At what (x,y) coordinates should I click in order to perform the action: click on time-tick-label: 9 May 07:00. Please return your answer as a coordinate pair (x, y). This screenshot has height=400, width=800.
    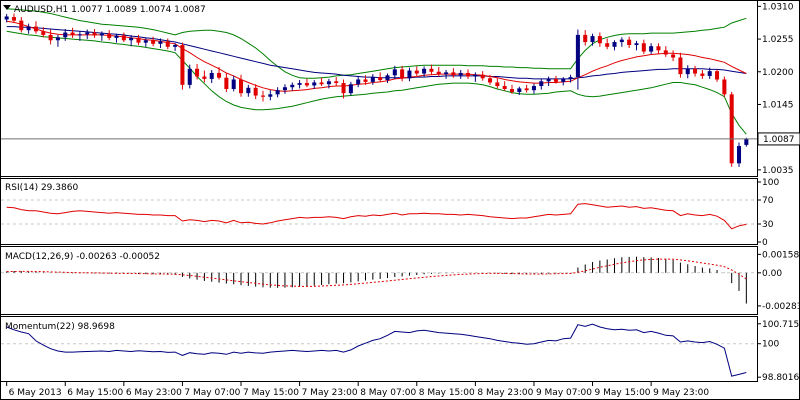
    Looking at the image, I should click on (564, 393).